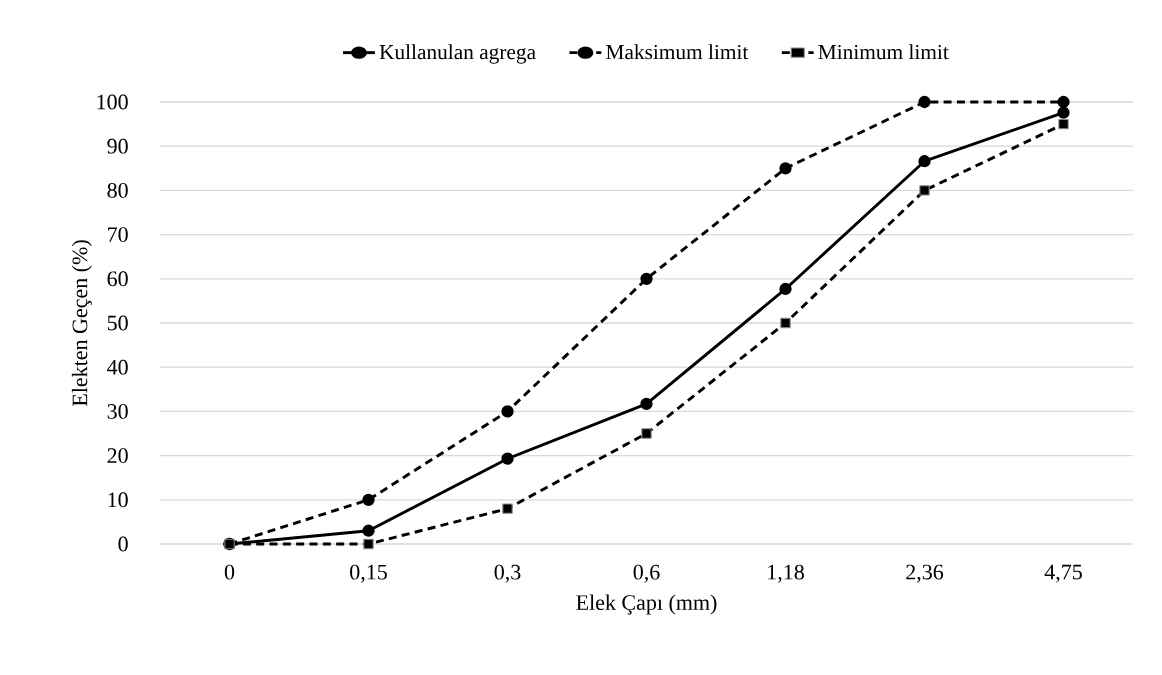 The width and height of the screenshot is (1162, 675). What do you see at coordinates (118, 500) in the screenshot?
I see `y-tick-label: 10` at bounding box center [118, 500].